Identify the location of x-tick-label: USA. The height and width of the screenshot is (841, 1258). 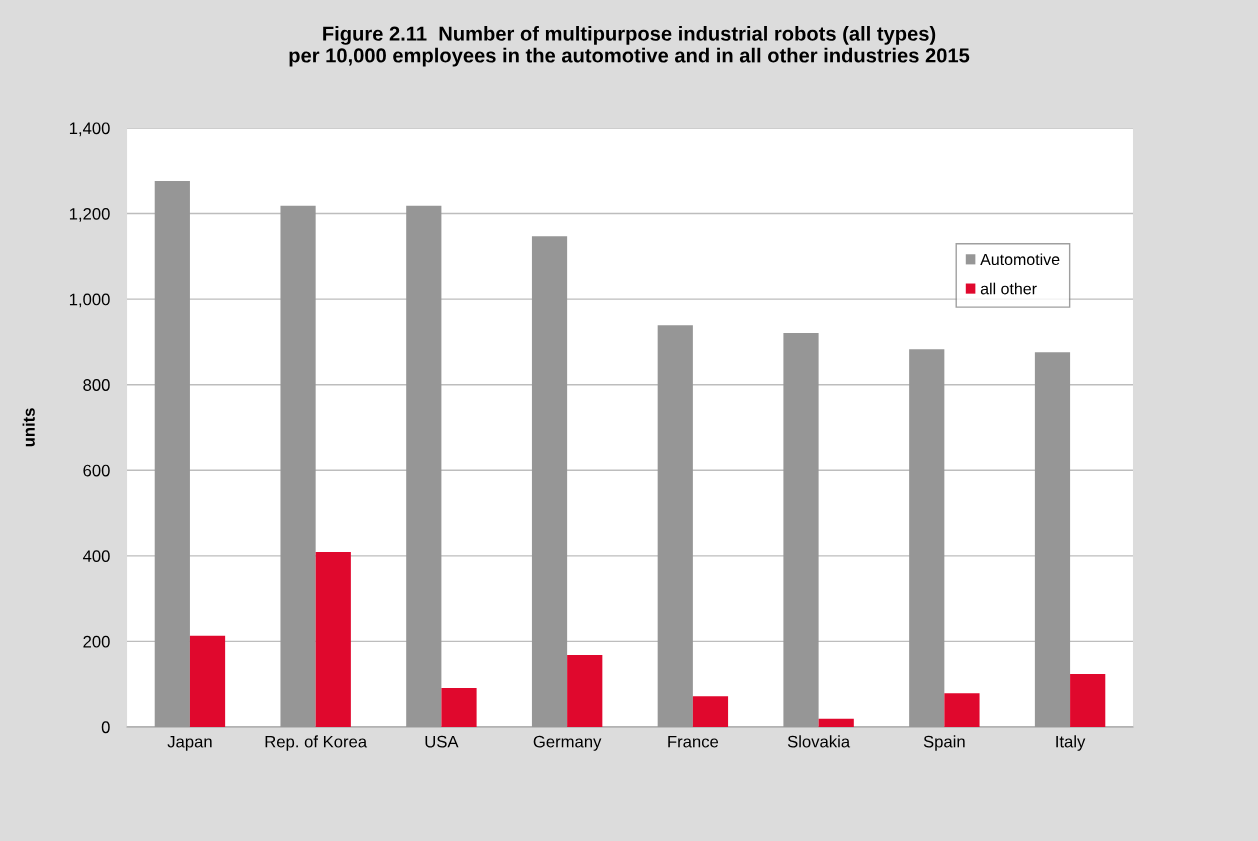
(442, 741).